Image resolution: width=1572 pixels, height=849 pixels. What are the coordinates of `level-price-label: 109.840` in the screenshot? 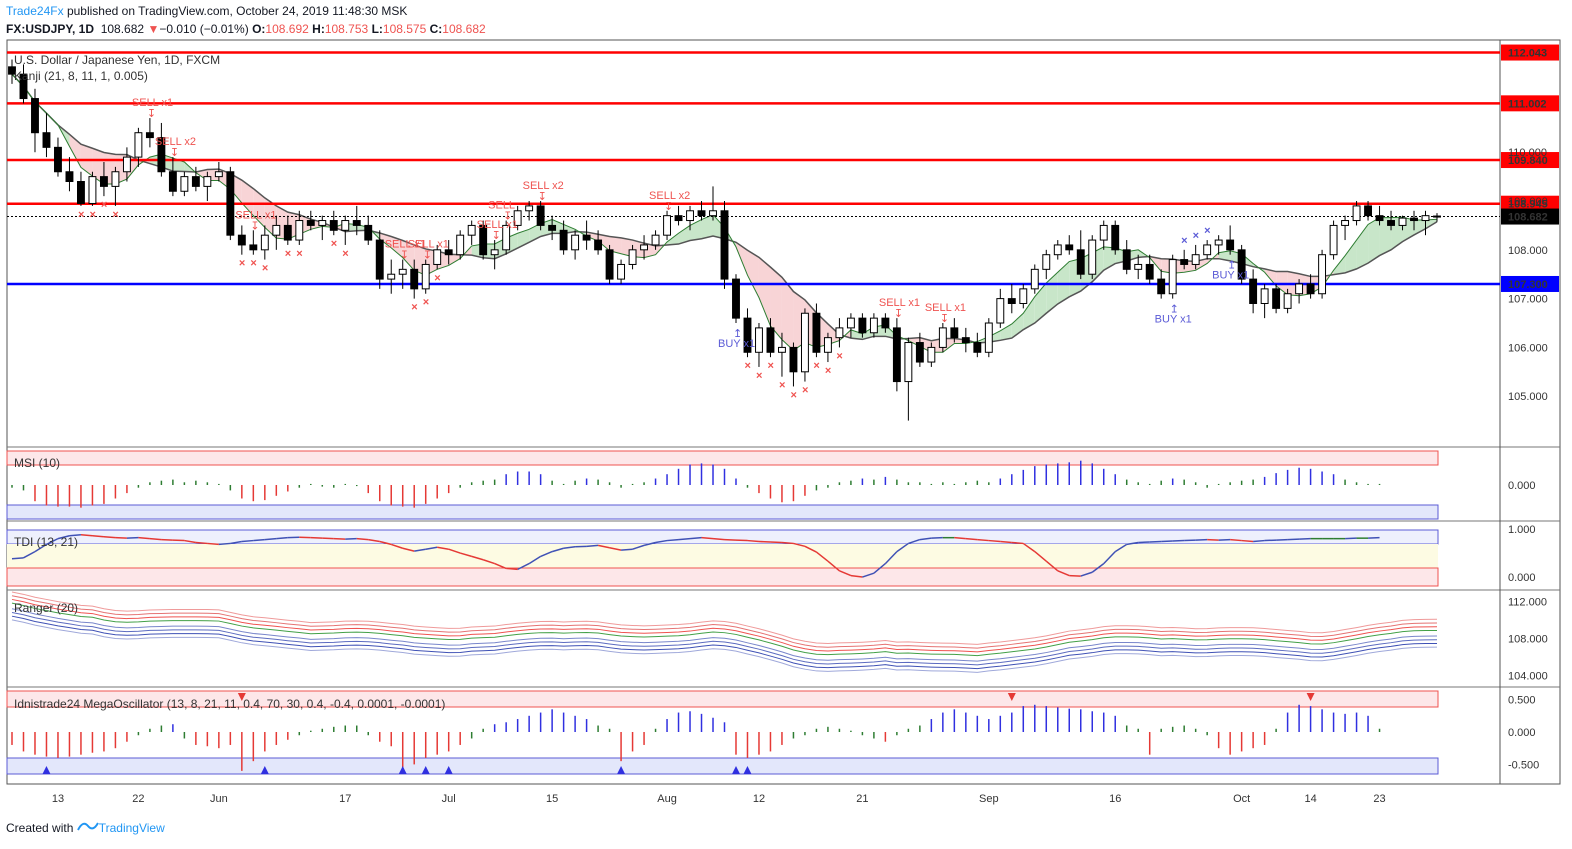 It's located at (1528, 161).